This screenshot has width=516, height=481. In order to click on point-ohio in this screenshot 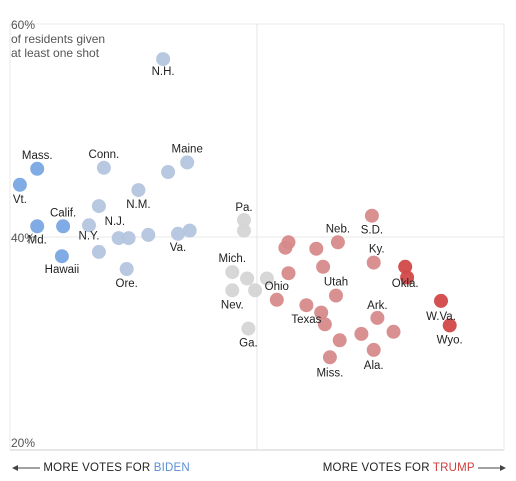, I will do `click(276, 299)`.